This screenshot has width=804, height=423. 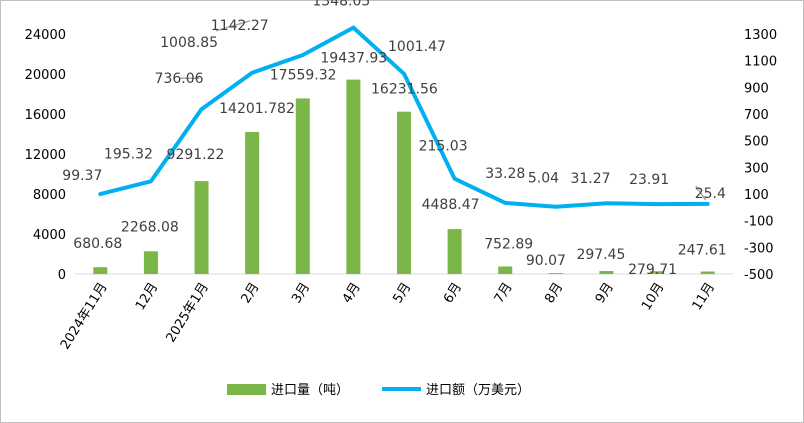 What do you see at coordinates (378, 390) in the screenshot?
I see `legend: 进口量（吨） 进口额（万美元）` at bounding box center [378, 390].